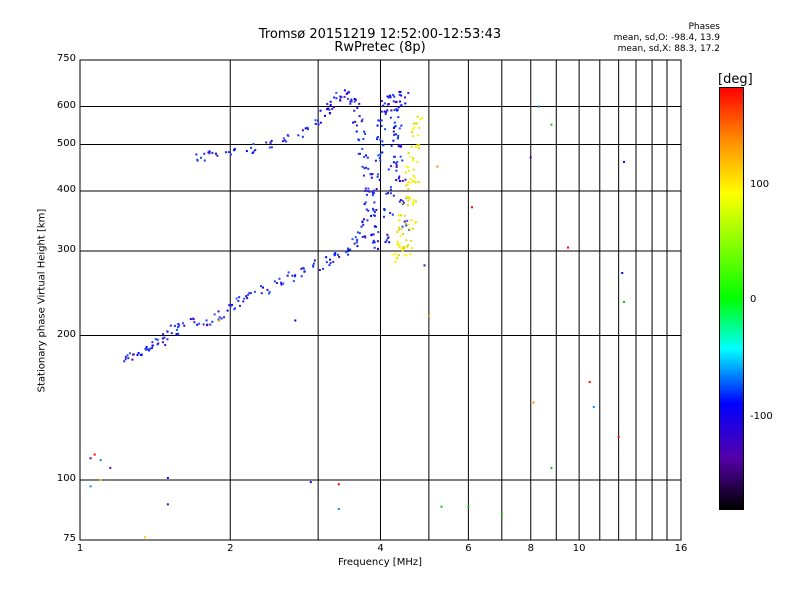  What do you see at coordinates (42, 300) in the screenshot?
I see `y-axis-label: Stationary phase Virtual Height [km]` at bounding box center [42, 300].